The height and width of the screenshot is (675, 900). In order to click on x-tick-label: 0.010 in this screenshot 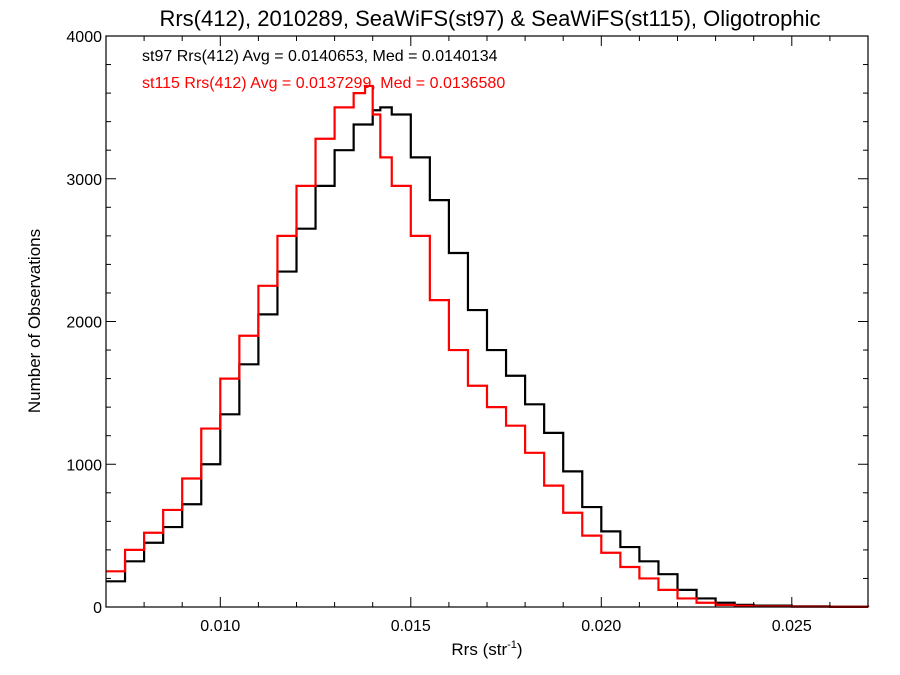, I will do `click(220, 626)`.